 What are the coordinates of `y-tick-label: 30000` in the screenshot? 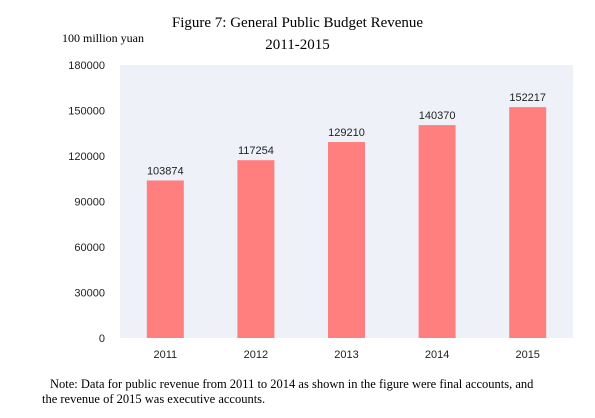 It's located at (89, 294).